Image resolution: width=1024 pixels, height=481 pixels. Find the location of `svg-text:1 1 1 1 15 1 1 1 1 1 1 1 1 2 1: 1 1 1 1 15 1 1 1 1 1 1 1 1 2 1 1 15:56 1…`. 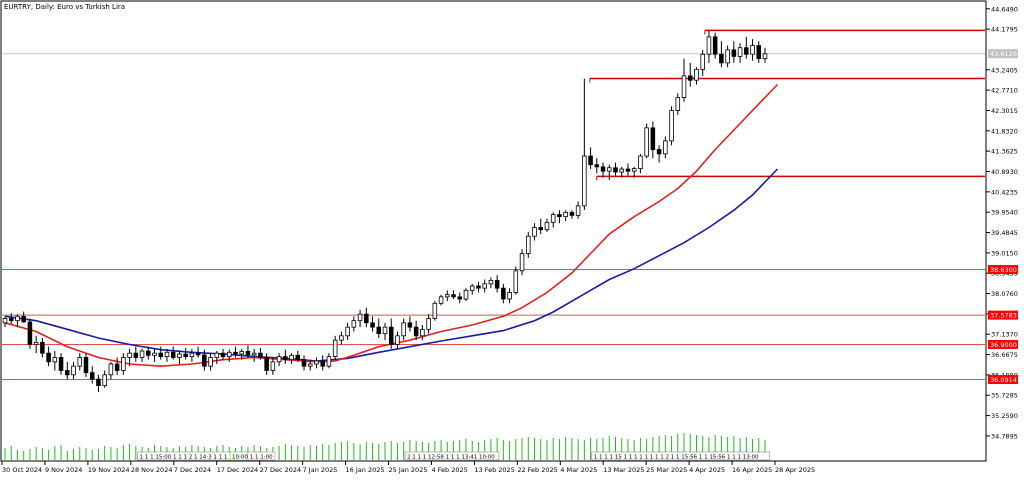

svg-text:1 1 1 1 15 1 1 1 1 1 1 1 1 2 1: 1 1 1 1 15 1 1 1 1 1 1 1 1 2 1 1 15:56 1… is located at coordinates (676, 458).